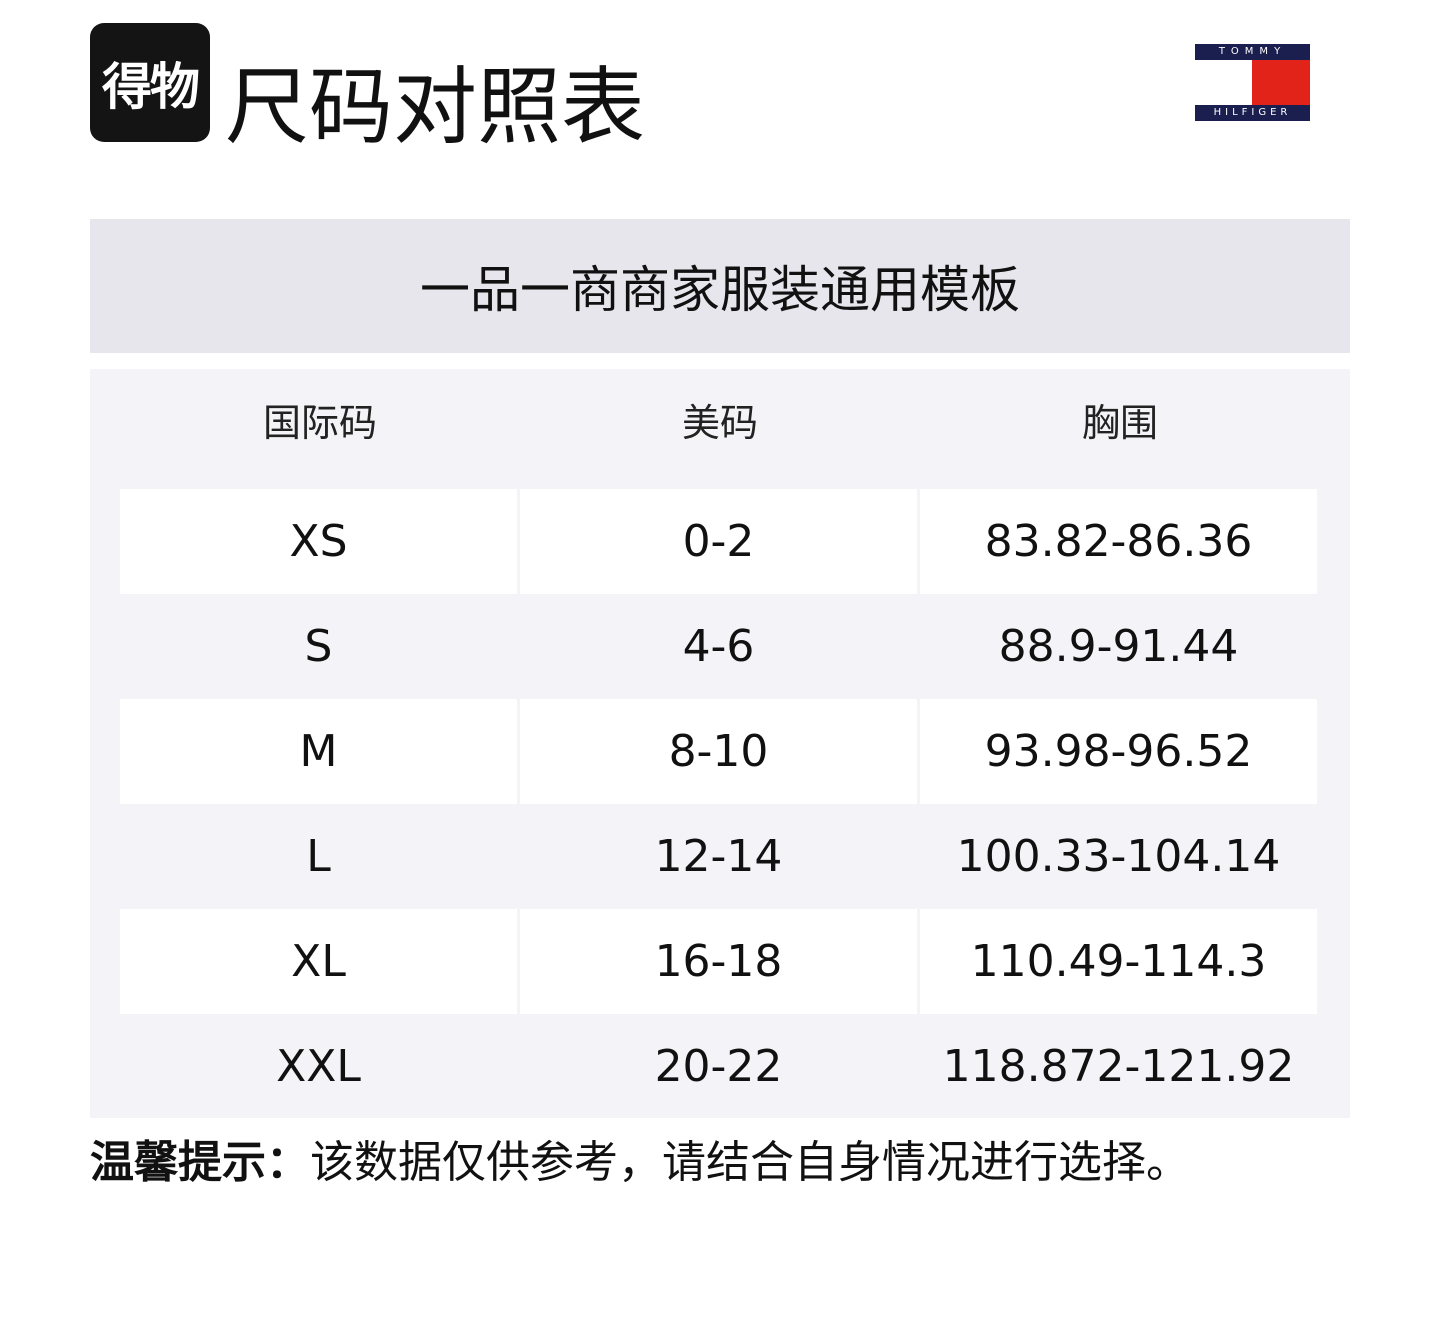 This screenshot has height=1341, width=1443. I want to click on column-header: 美码, so click(719, 423).